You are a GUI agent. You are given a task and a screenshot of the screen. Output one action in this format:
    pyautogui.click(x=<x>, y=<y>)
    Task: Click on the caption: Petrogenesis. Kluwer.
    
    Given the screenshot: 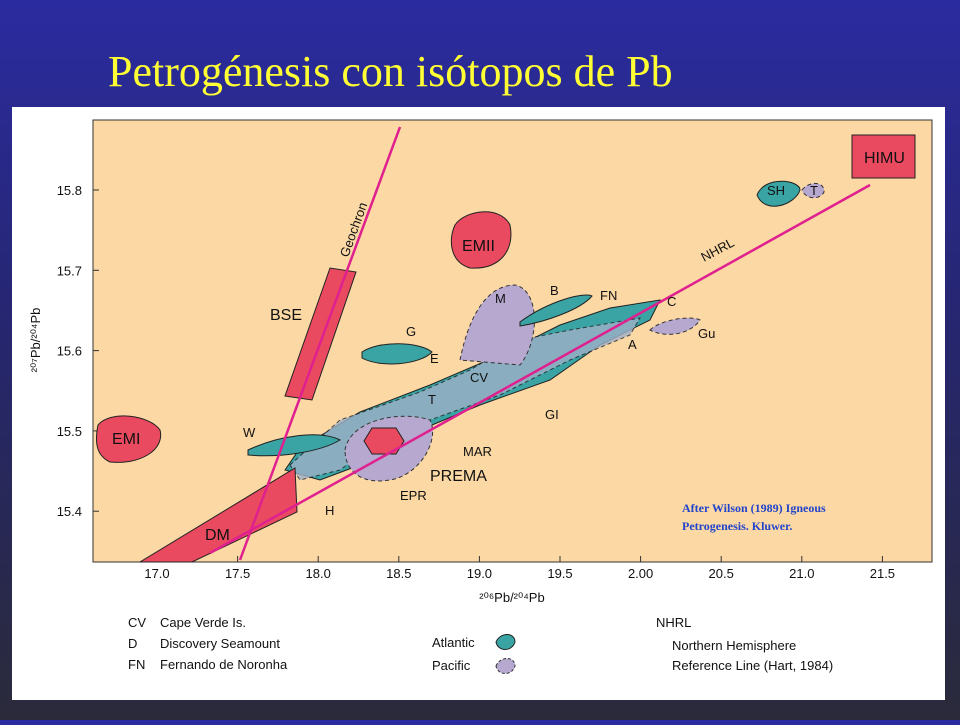 What is the action you would take?
    pyautogui.click(x=737, y=526)
    